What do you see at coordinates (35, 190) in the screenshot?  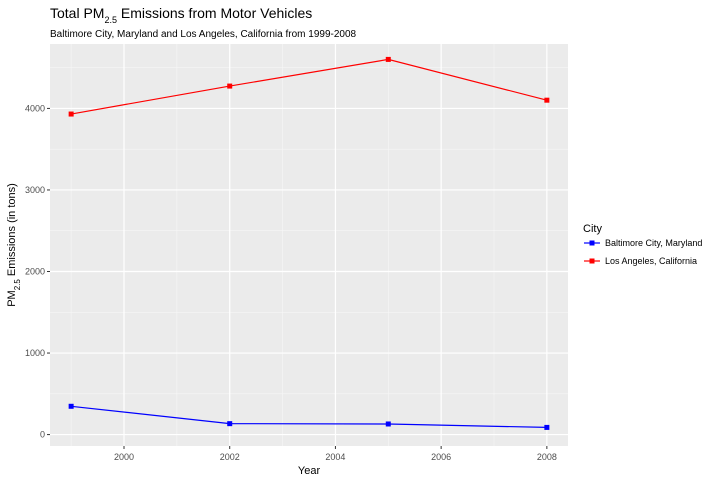 I see `y-tick-label: 3000` at bounding box center [35, 190].